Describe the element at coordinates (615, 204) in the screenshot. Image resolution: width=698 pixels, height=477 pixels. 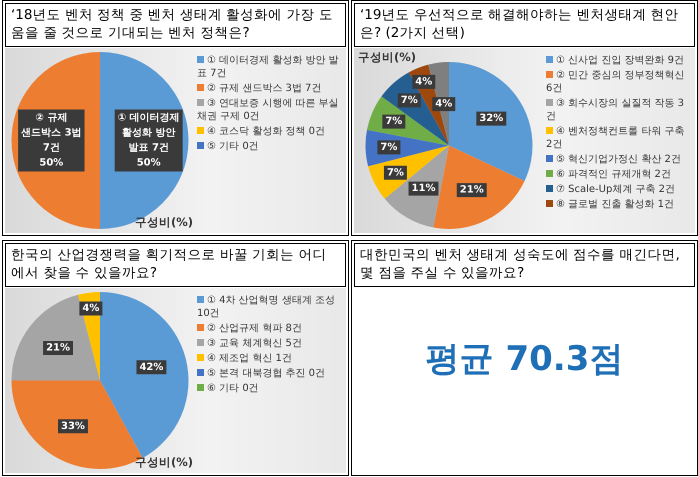
I see `legend-label: ⑧ 글로벌 진출 활성화 1건` at that location.